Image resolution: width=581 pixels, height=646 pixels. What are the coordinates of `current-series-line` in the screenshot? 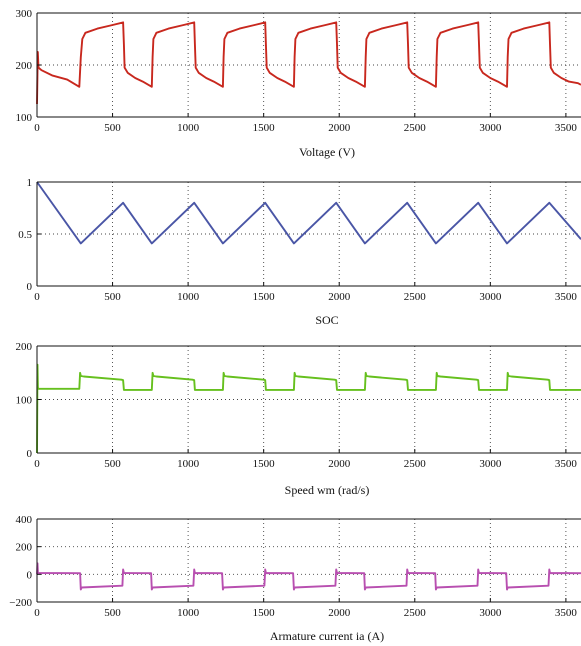 It's located at (308, 576).